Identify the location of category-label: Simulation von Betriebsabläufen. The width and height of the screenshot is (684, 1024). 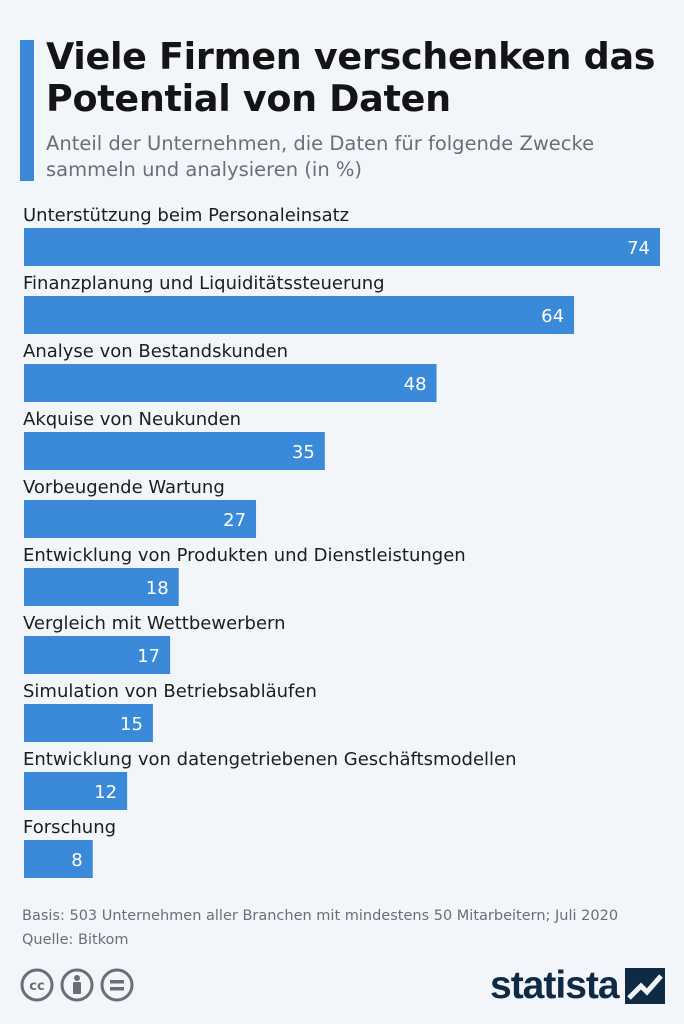
(170, 691).